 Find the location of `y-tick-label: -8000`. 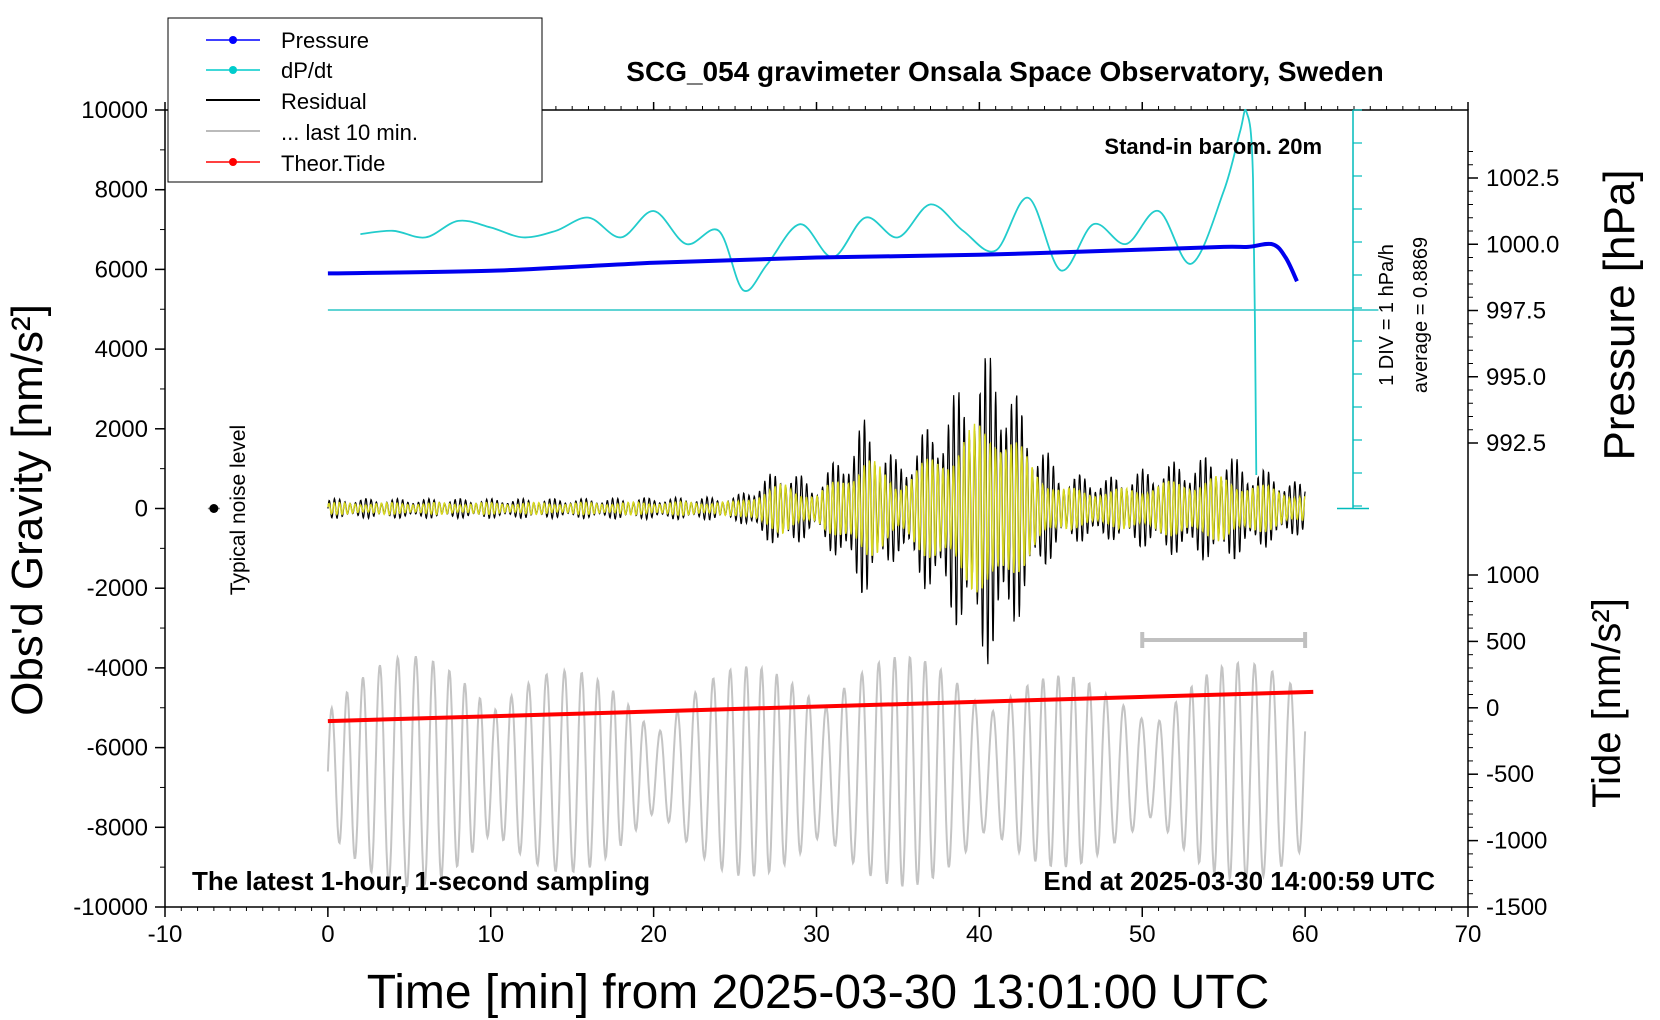

y-tick-label: -8000 is located at coordinates (117, 827).